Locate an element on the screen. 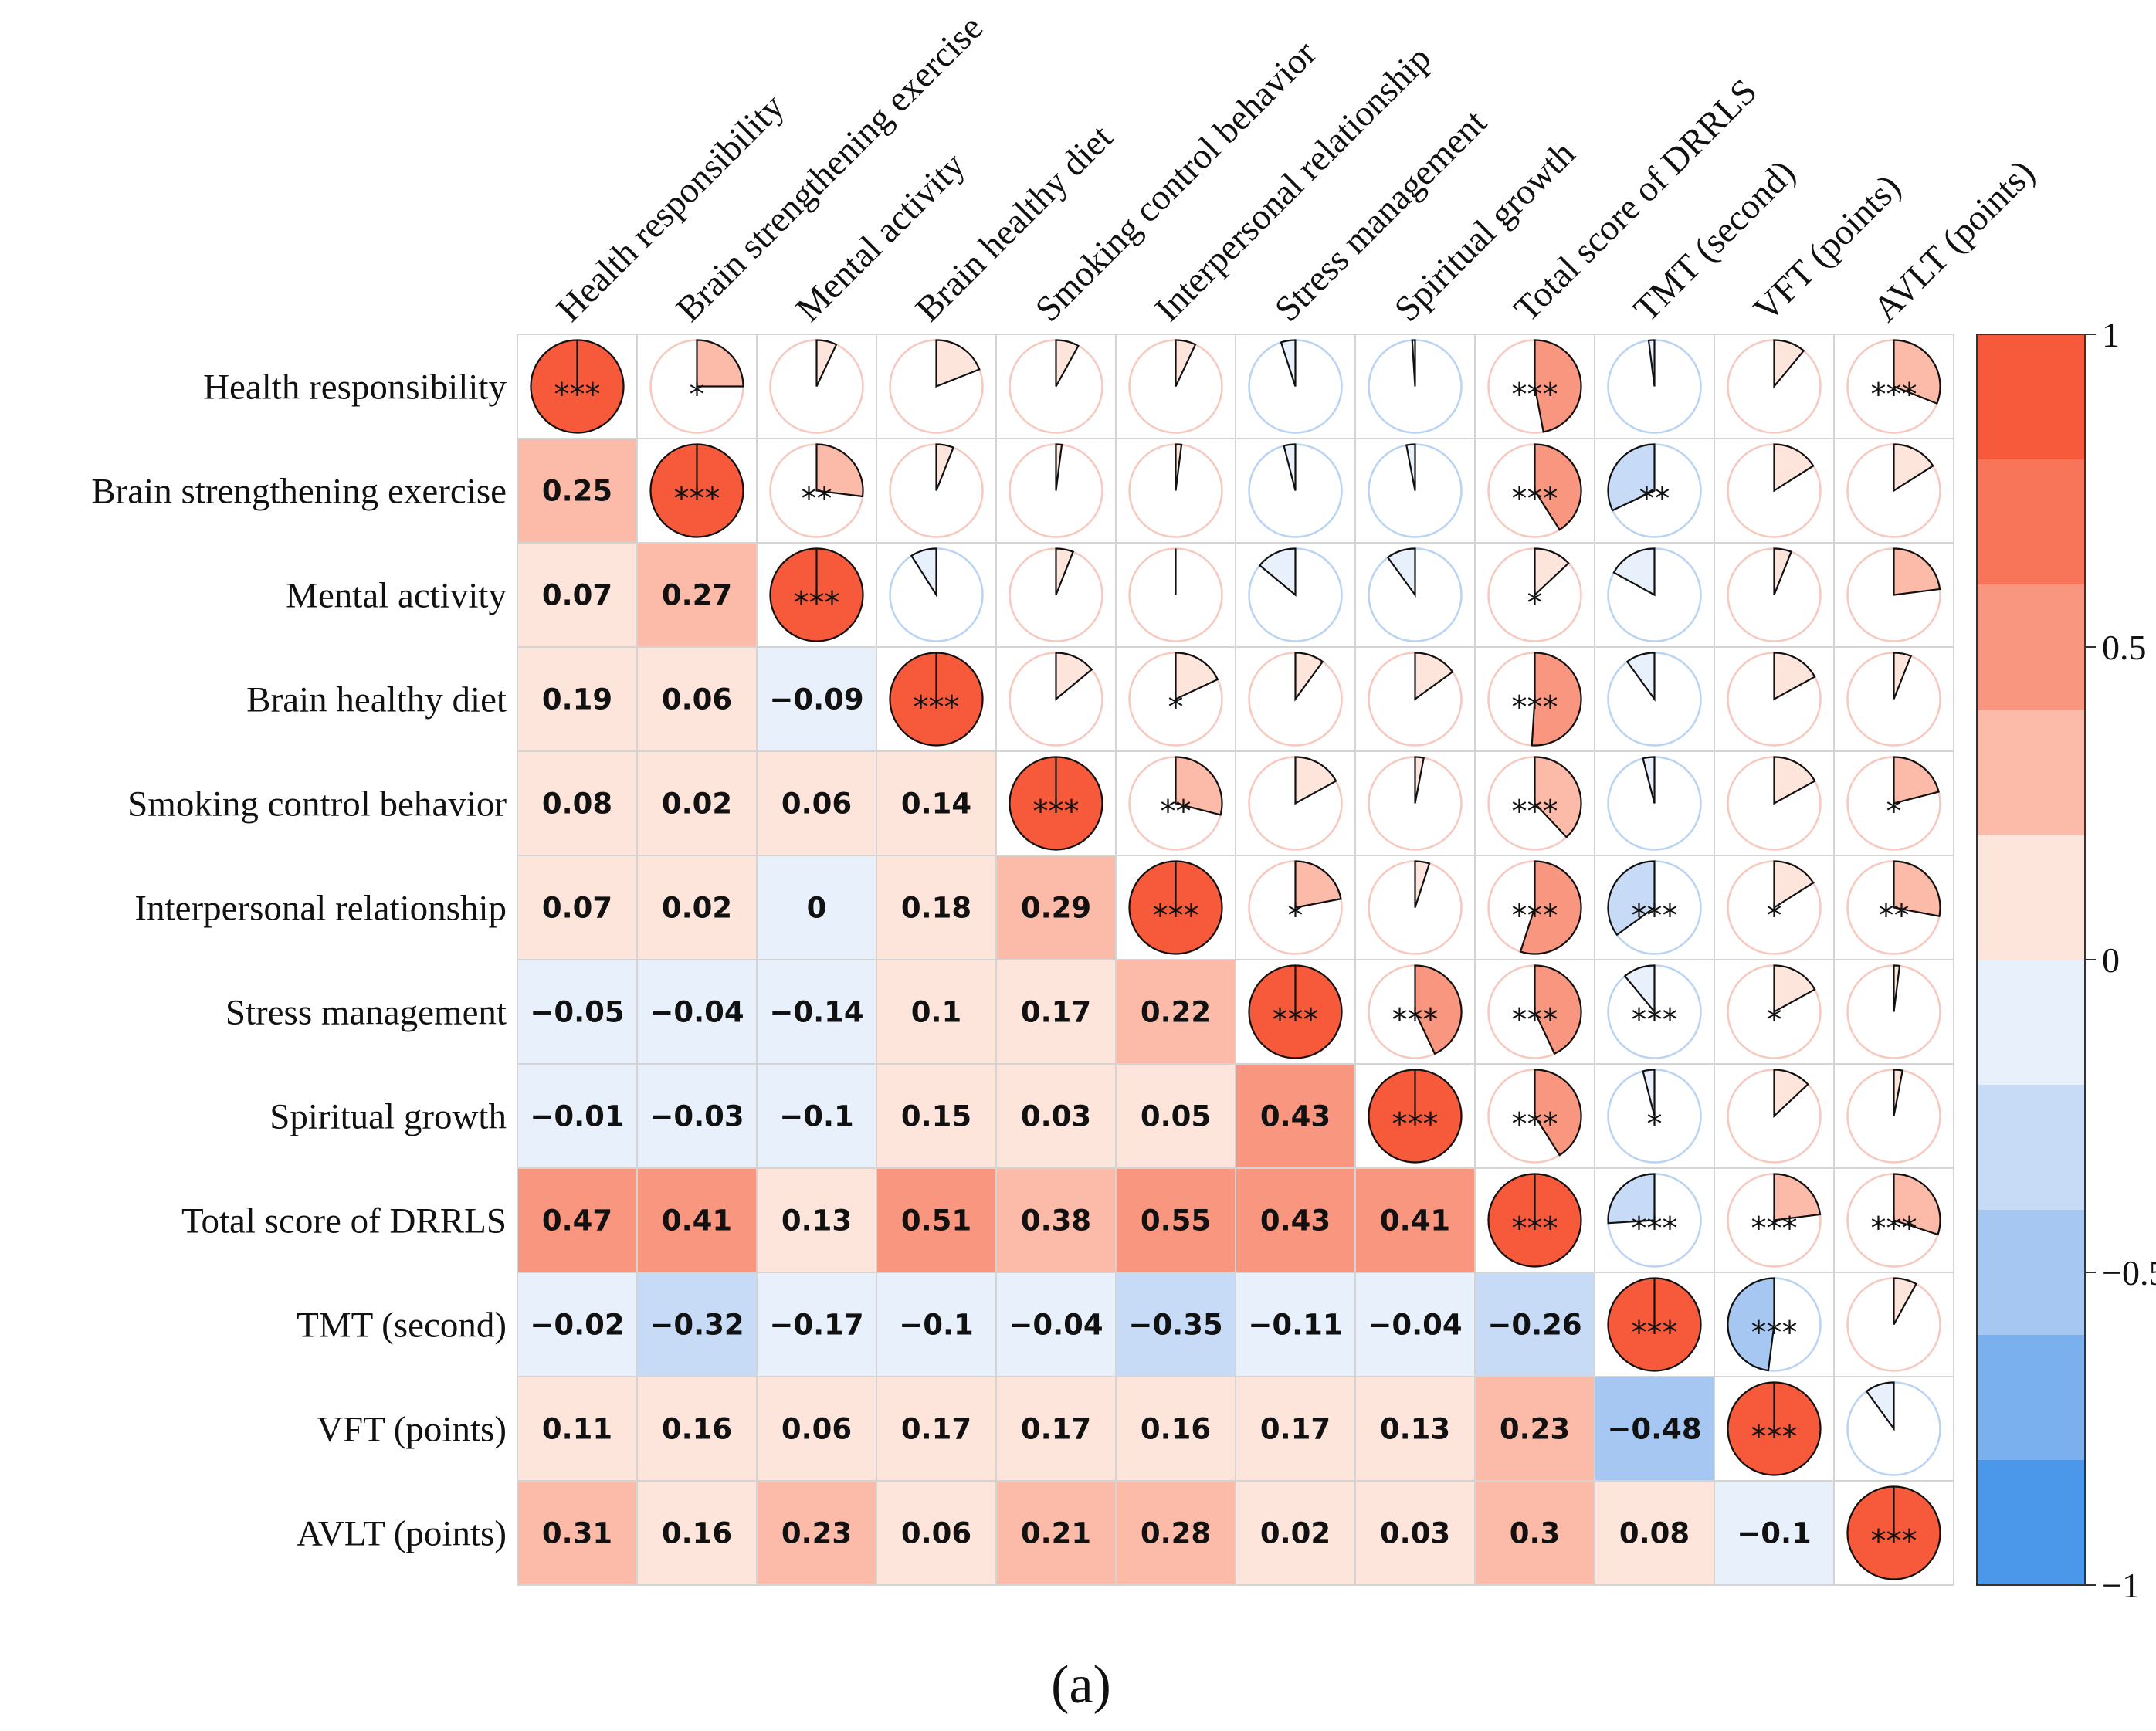 This screenshot has width=2156, height=1731. significance-1-1: *** is located at coordinates (697, 500).